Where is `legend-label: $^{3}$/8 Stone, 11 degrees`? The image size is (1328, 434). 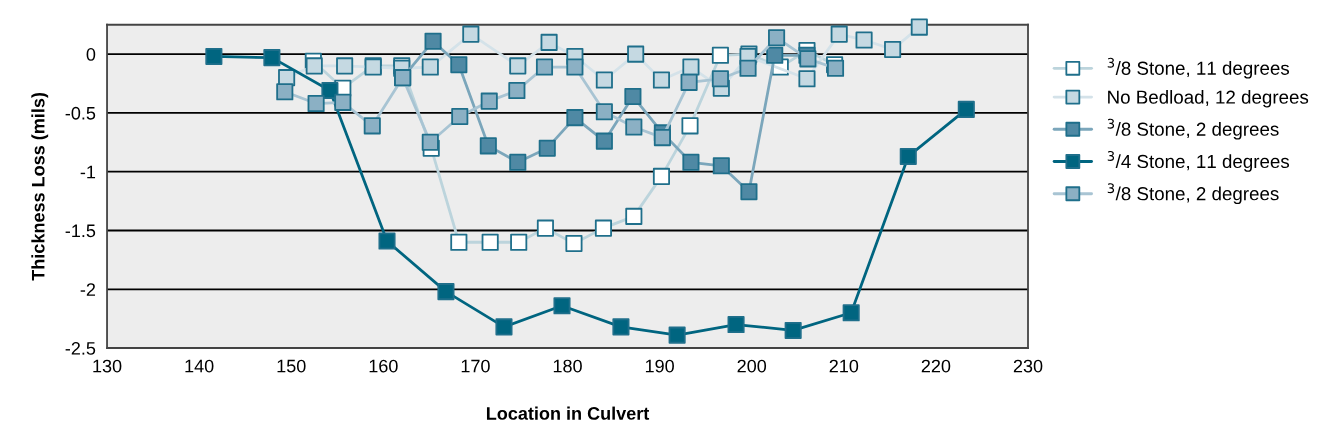
legend-label: $^{3}$/8 Stone, 11 degrees is located at coordinates (1198, 68).